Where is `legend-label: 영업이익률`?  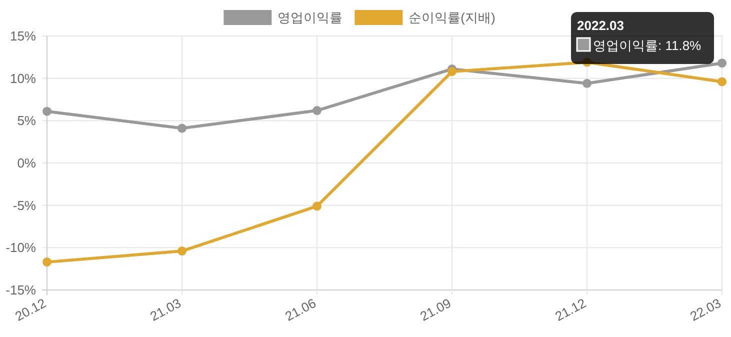
legend-label: 영업이익률 is located at coordinates (310, 17).